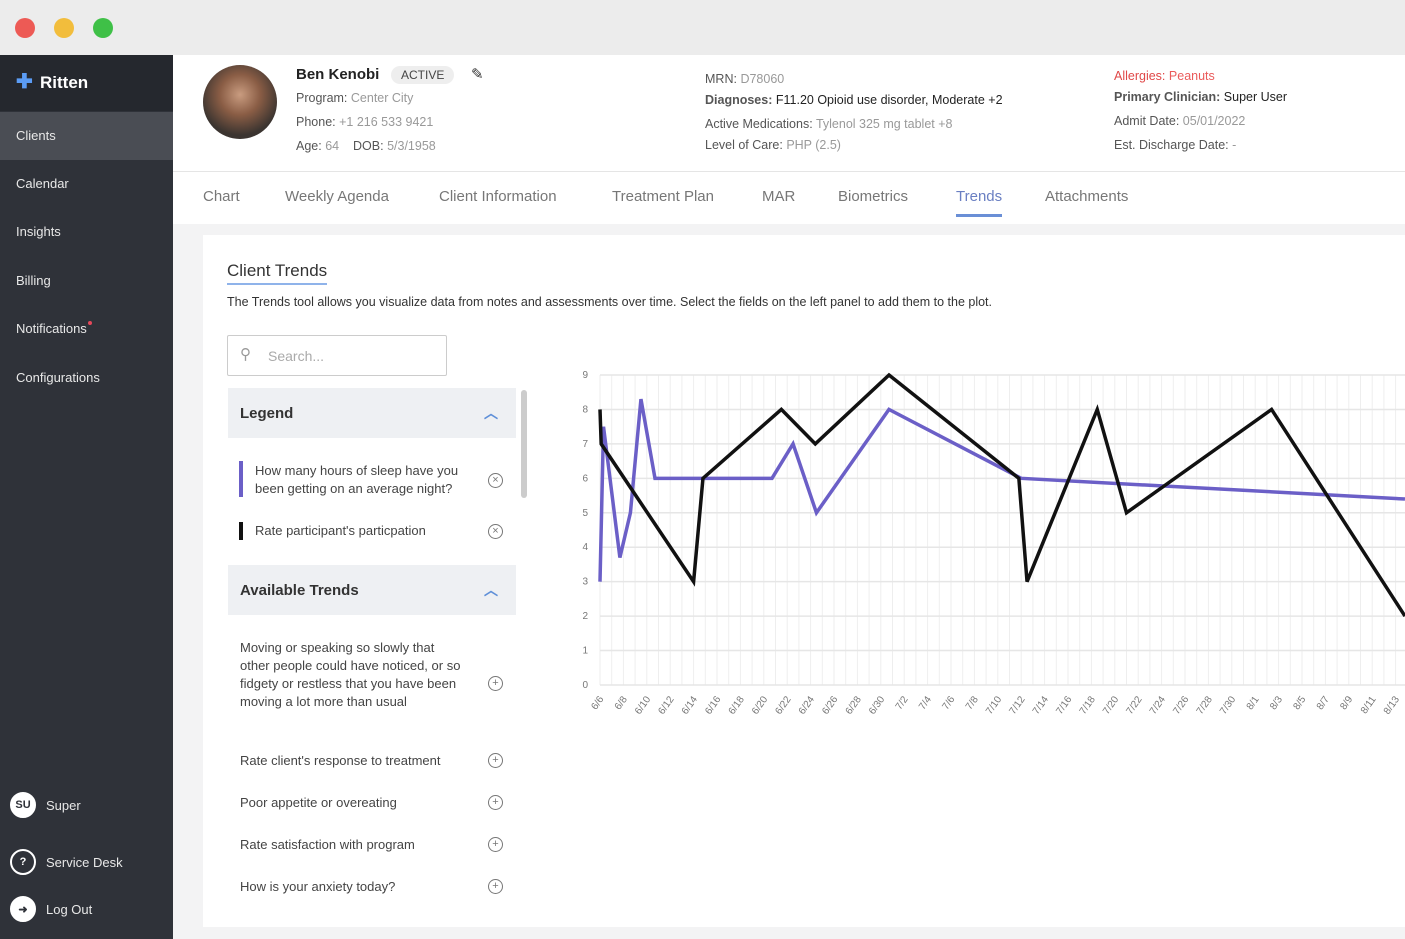  Describe the element at coordinates (366, 146) in the screenshot. I see `client-age-dob: Age: 64 DOB: 5/3/1958` at that location.